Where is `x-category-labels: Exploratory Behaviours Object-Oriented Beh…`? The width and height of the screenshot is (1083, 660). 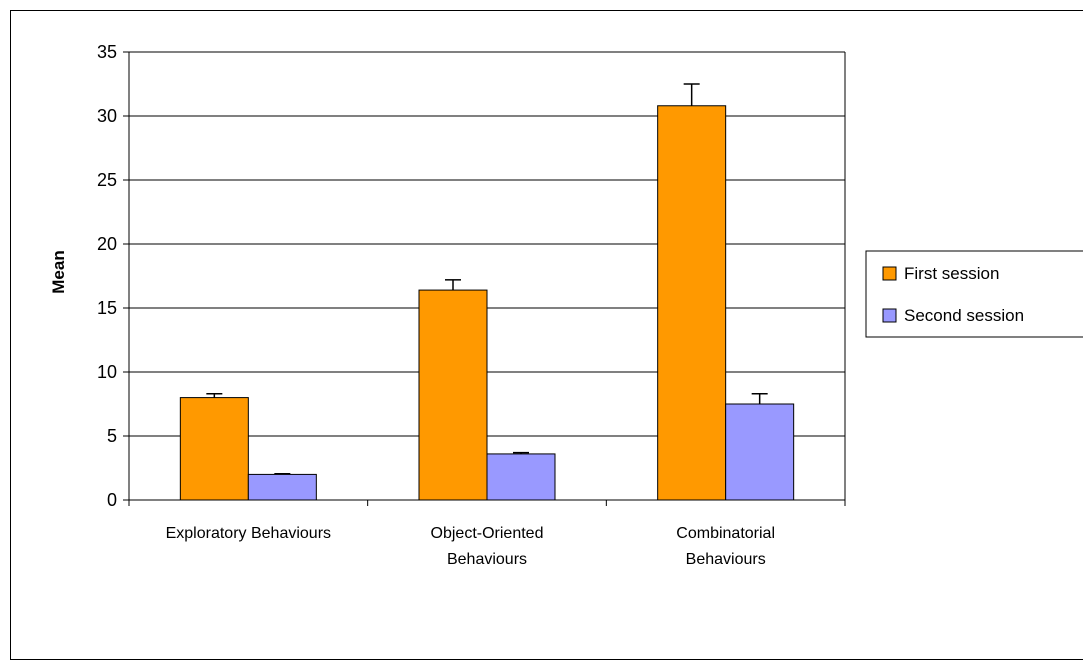
x-category-labels: Exploratory Behaviours Object-Oriented Beh… is located at coordinates (470, 546).